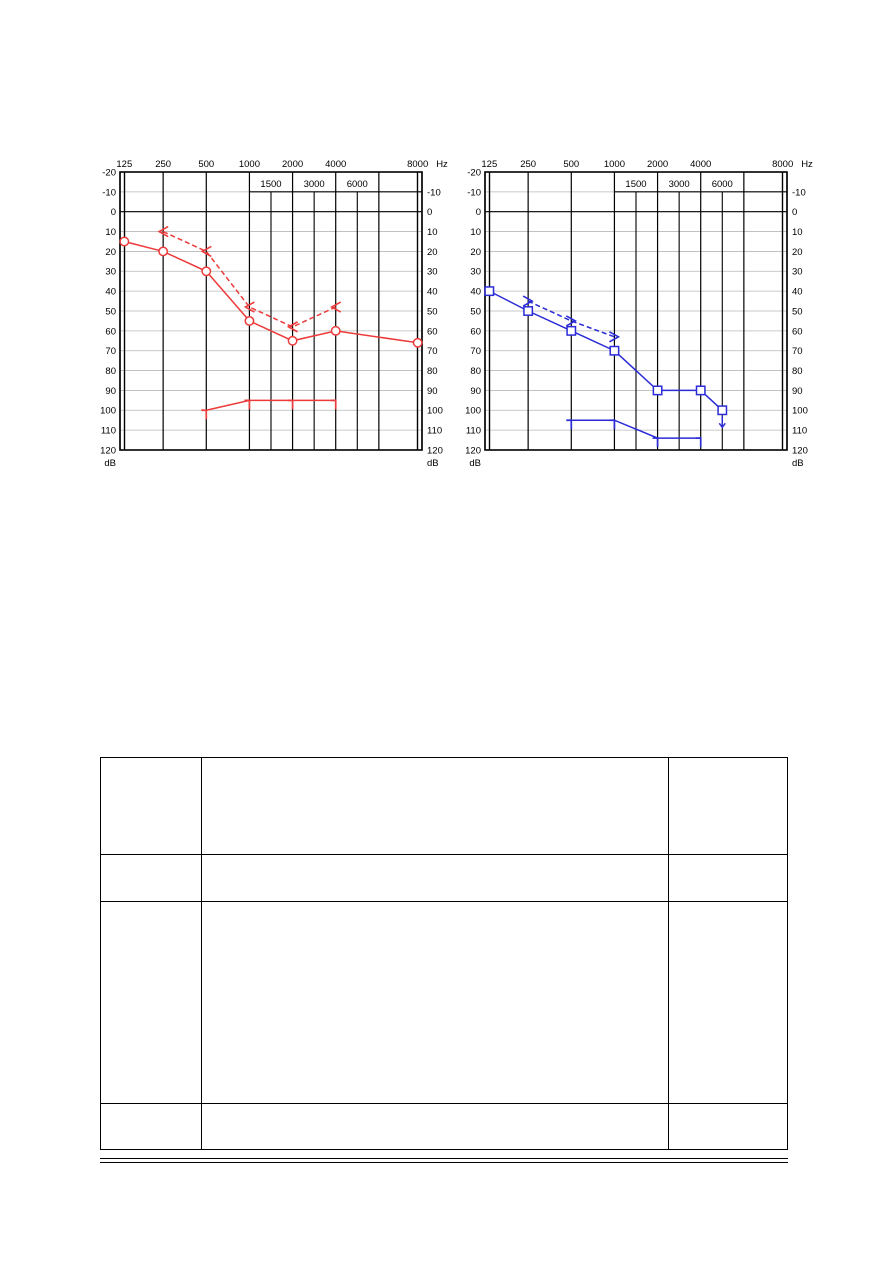 The height and width of the screenshot is (1263, 893). Describe the element at coordinates (110, 232) in the screenshot. I see `db-label-left-10: 10` at that location.